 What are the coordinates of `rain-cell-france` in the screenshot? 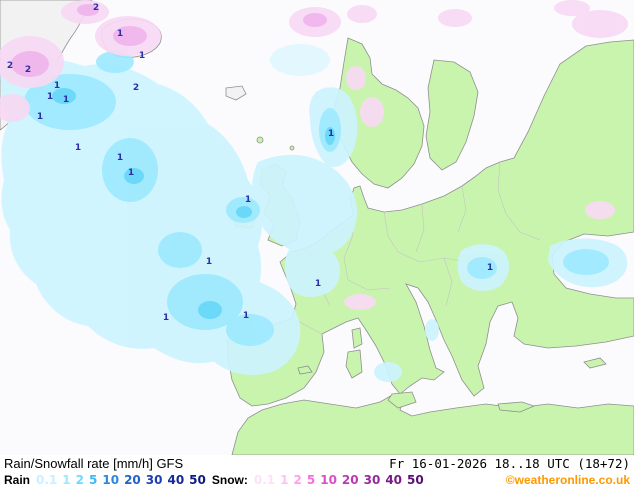 It's located at (312, 270).